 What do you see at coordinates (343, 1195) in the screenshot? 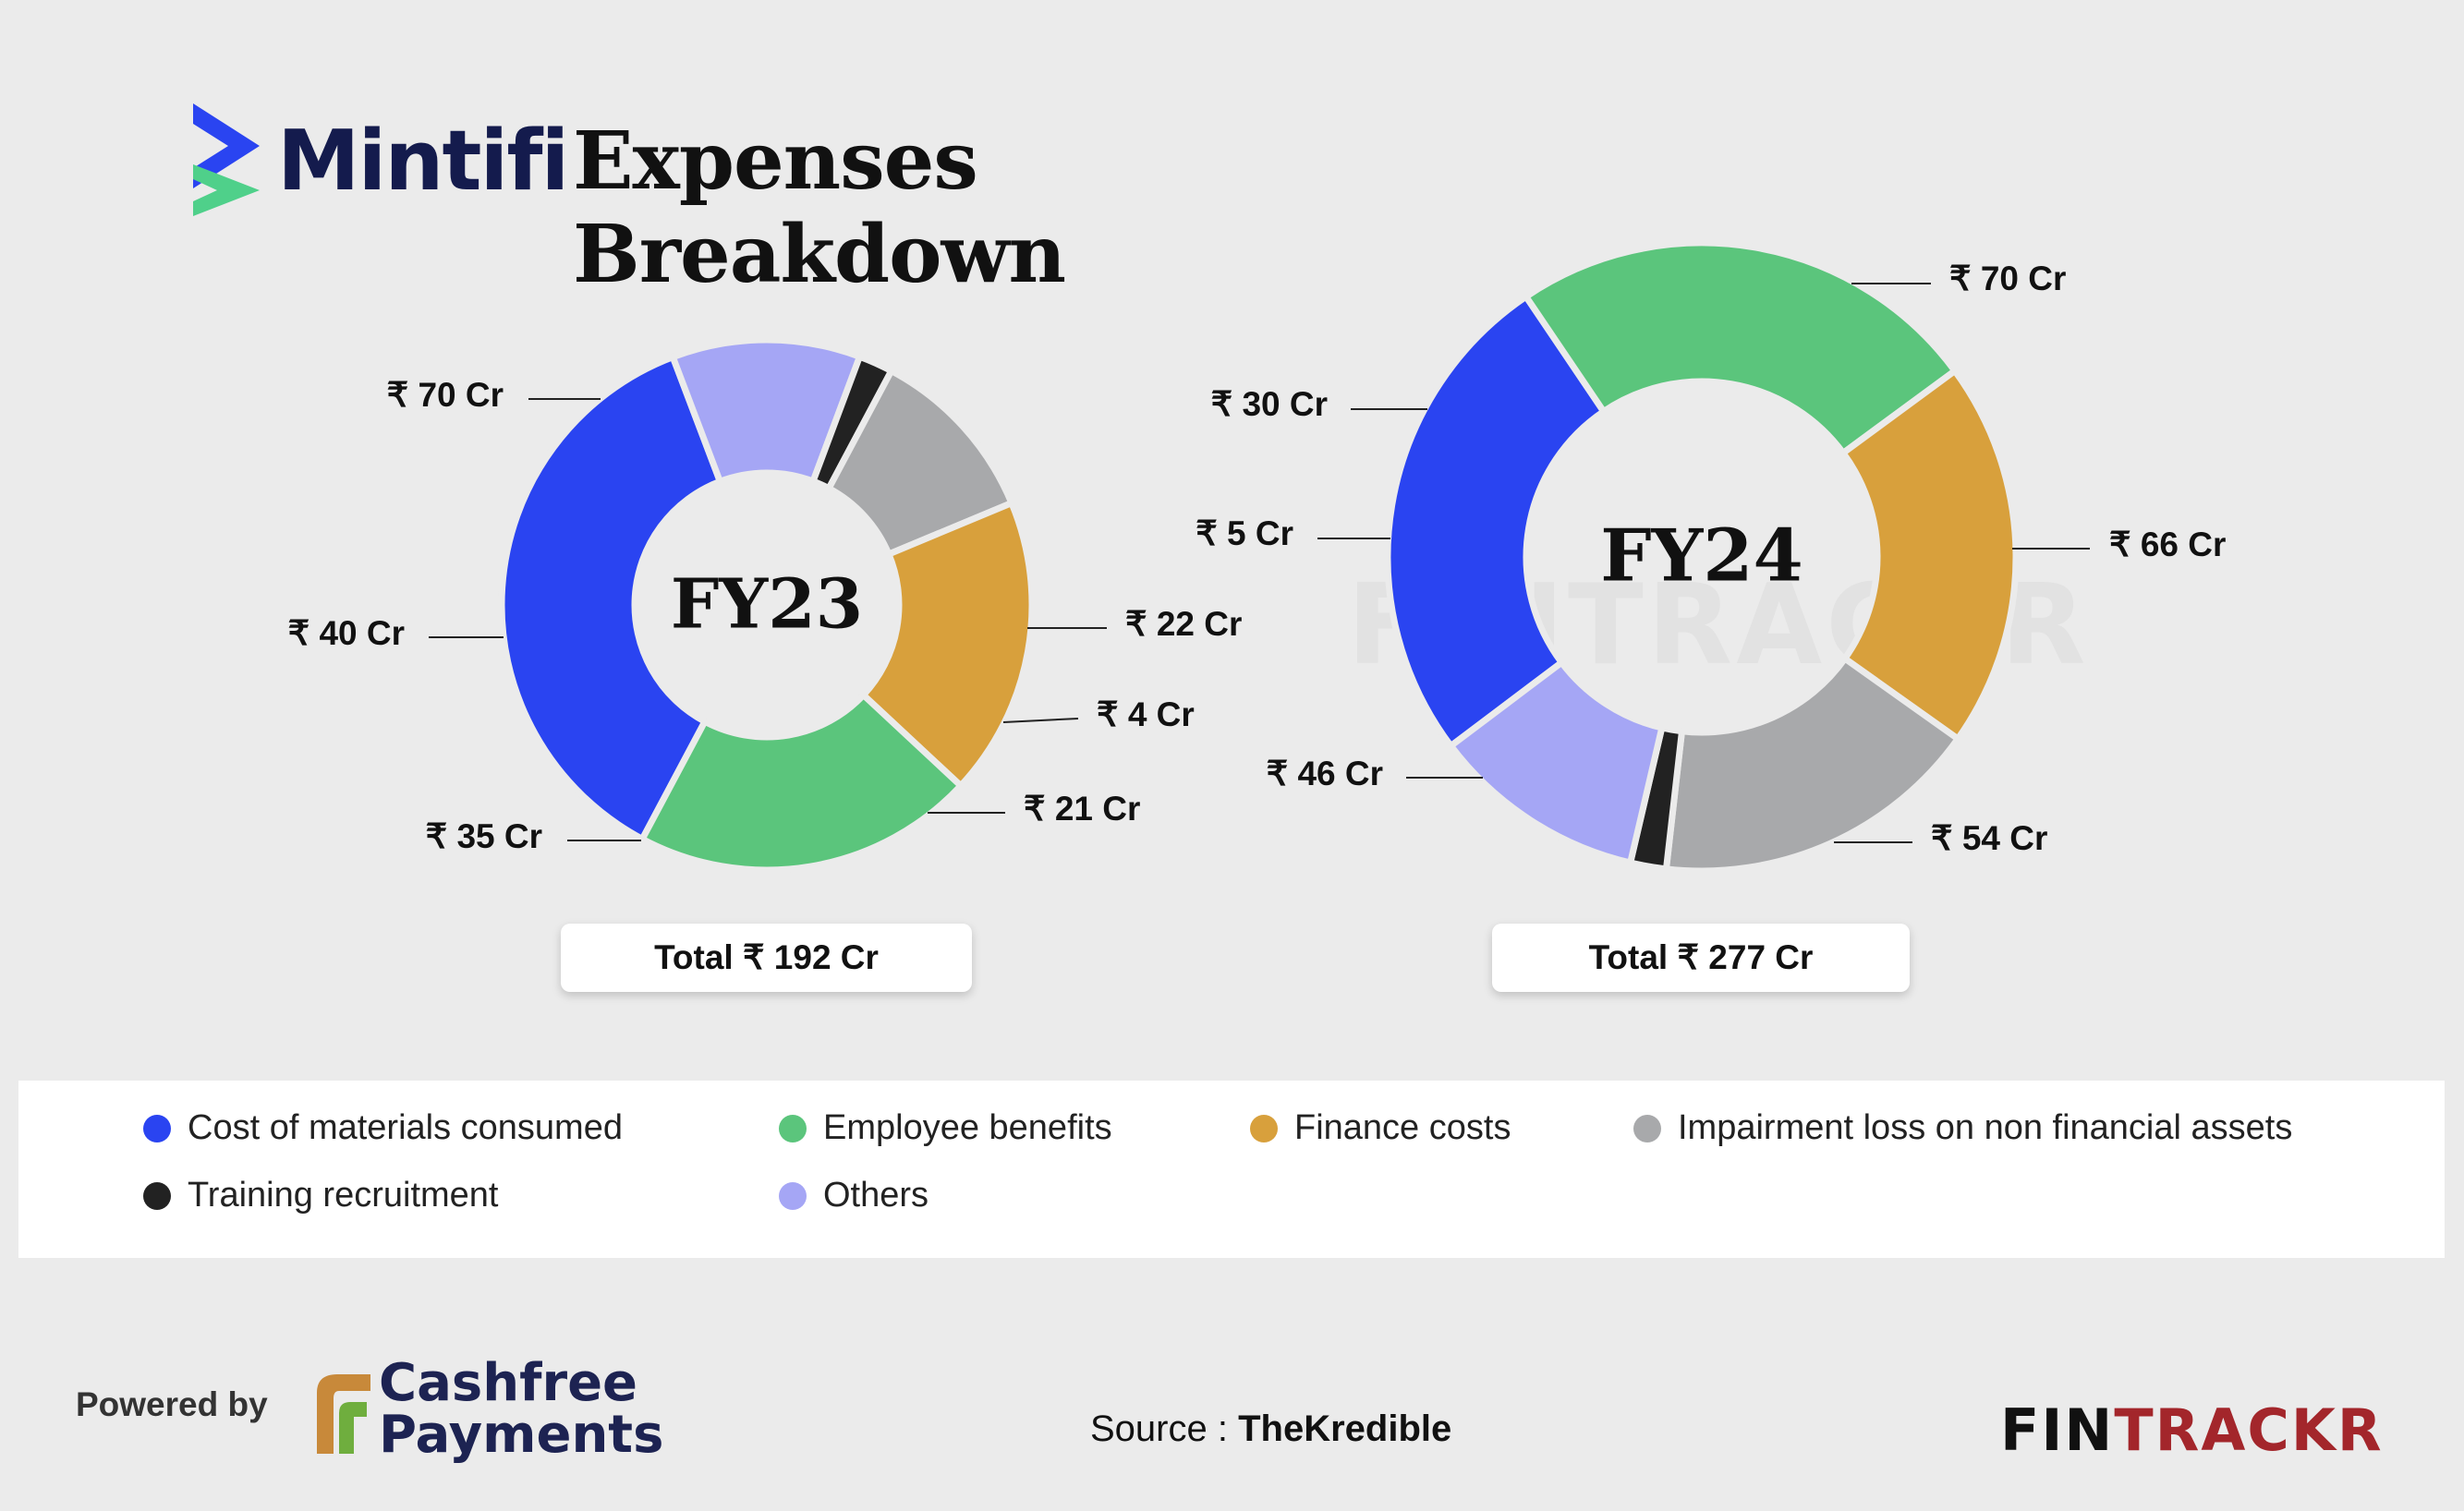
I see `legend-label: Training recruitment` at bounding box center [343, 1195].